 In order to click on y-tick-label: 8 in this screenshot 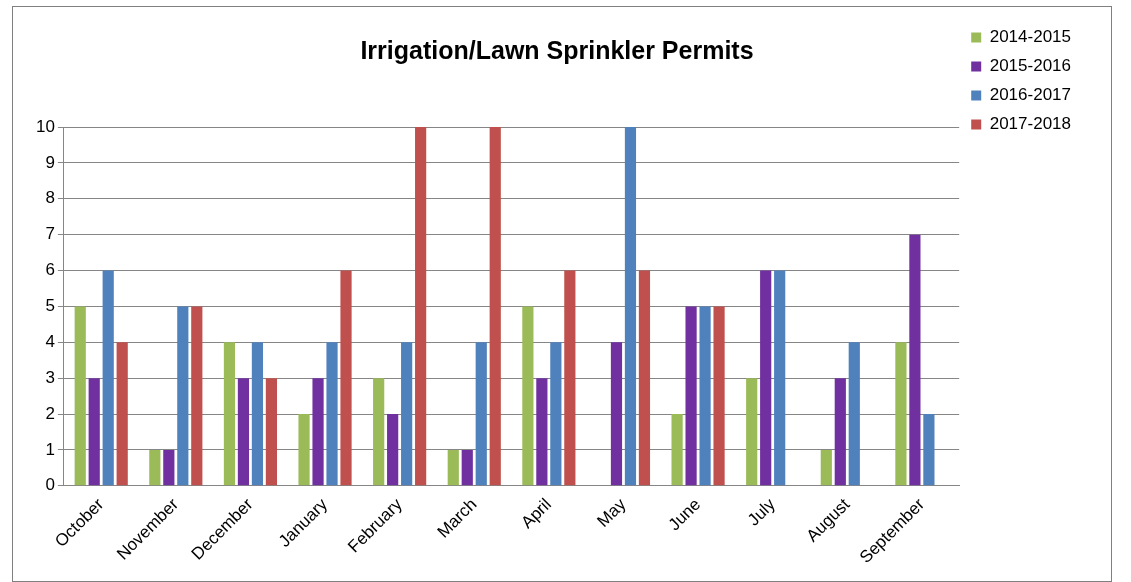, I will do `click(50, 198)`.